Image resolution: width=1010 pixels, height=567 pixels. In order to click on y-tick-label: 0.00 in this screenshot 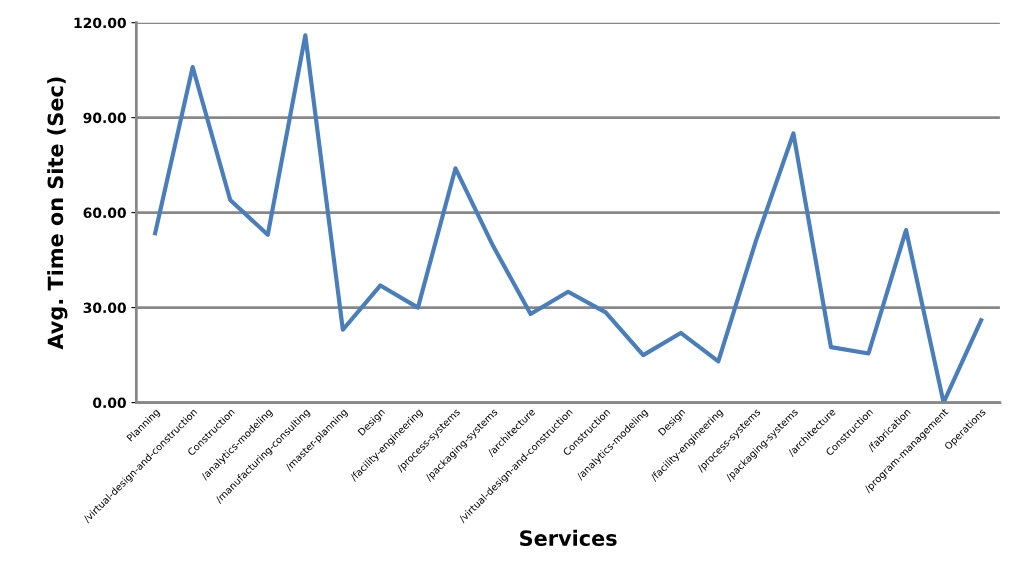, I will do `click(109, 403)`.